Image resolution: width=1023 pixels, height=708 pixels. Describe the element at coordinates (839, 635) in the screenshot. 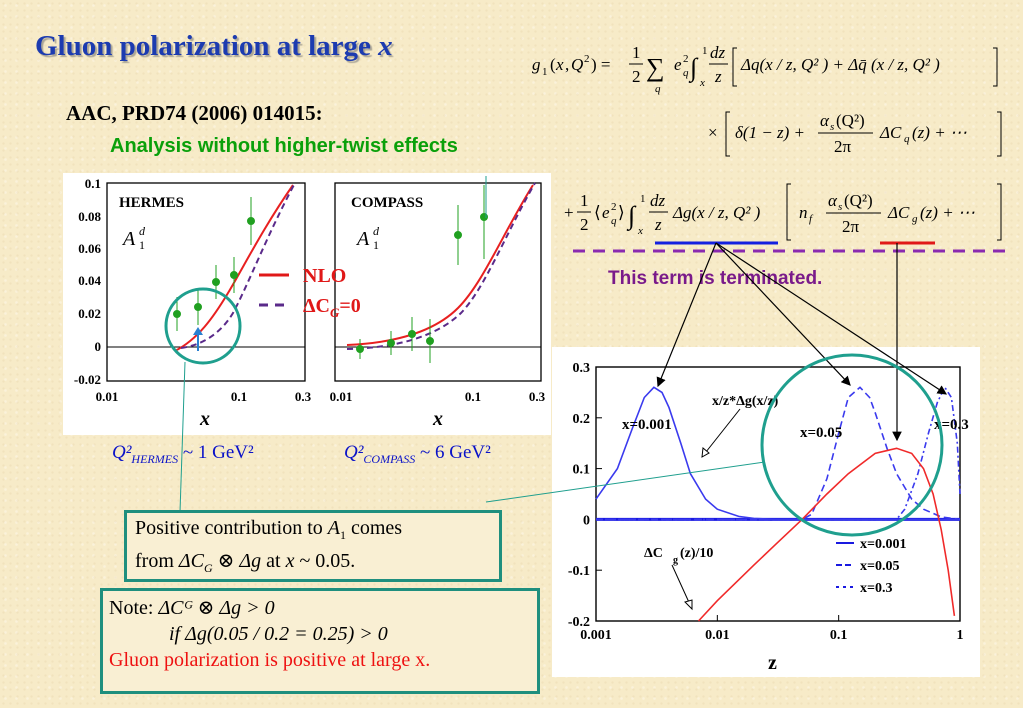

I see `x-tick-label: 0.1` at that location.